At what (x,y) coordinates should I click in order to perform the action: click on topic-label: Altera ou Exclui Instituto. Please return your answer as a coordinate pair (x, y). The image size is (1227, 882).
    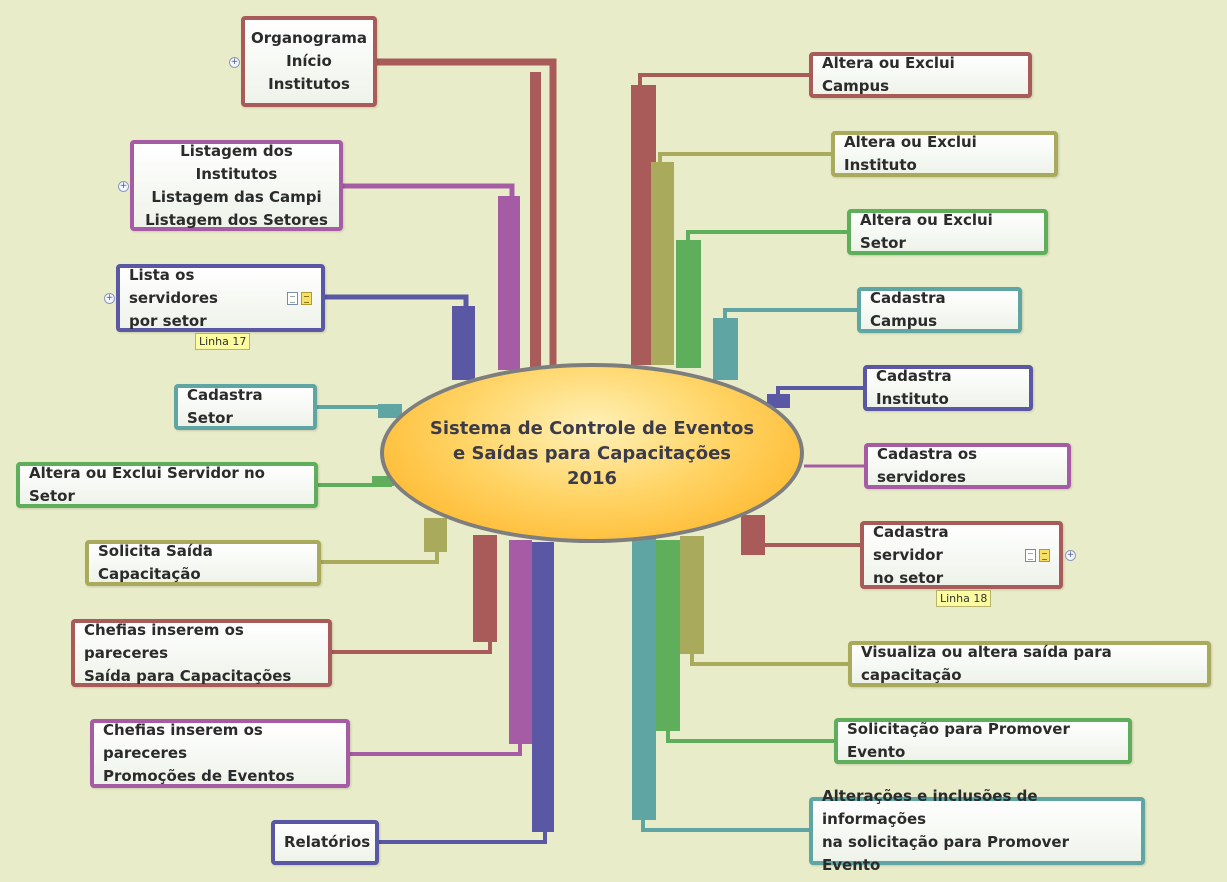
    Looking at the image, I should click on (910, 153).